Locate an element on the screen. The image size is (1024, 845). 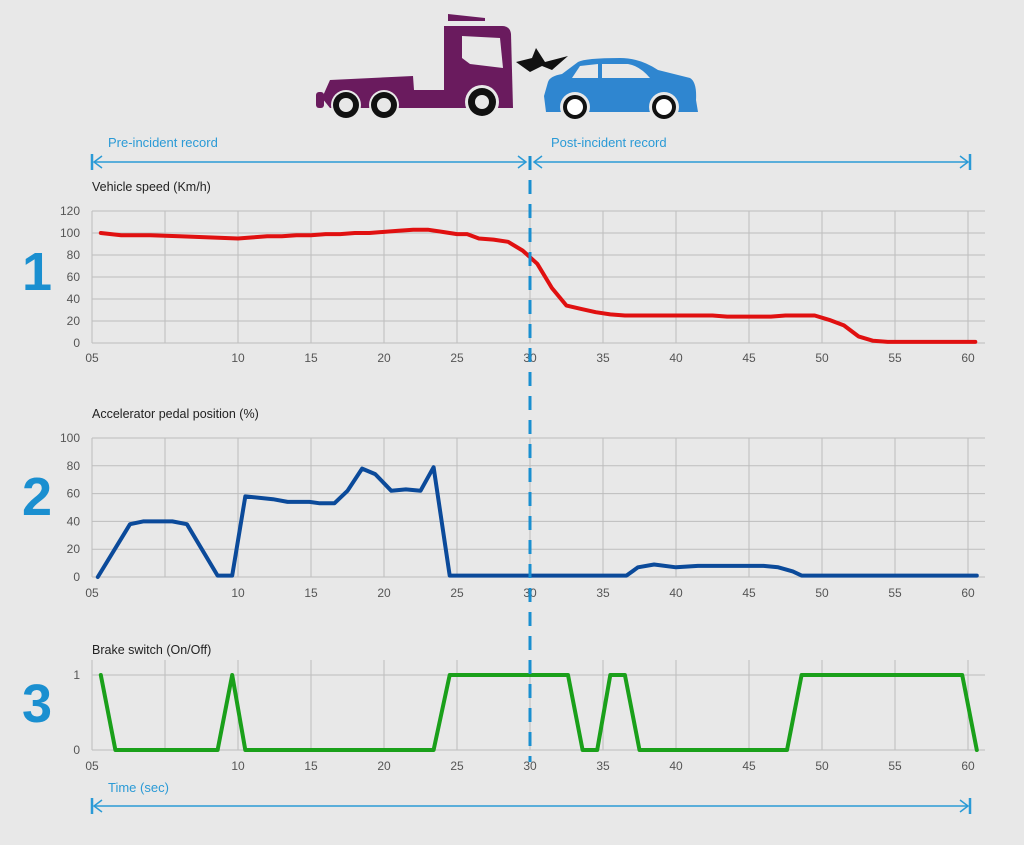
x-tick-label: 30 is located at coordinates (530, 766).